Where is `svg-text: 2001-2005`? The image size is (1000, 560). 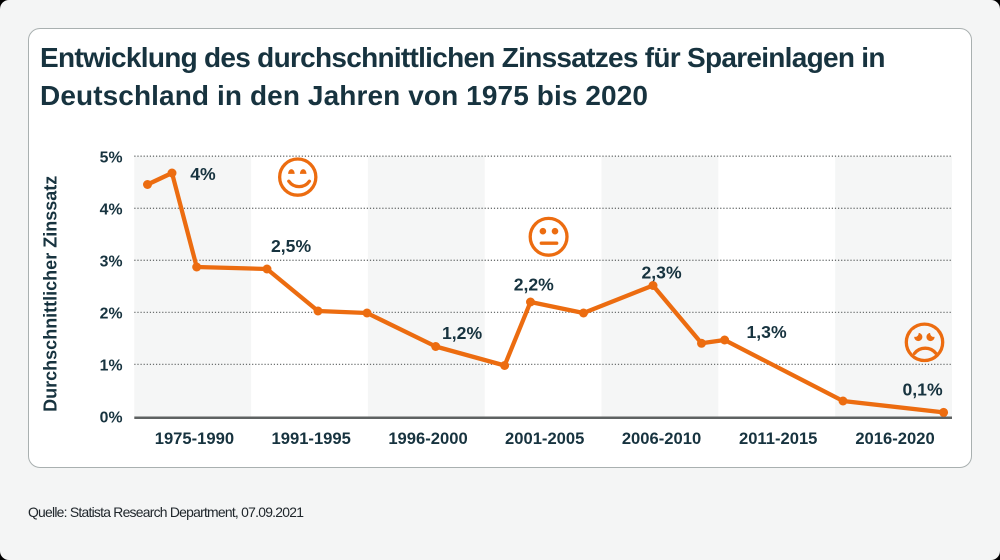 svg-text: 2001-2005 is located at coordinates (544, 438).